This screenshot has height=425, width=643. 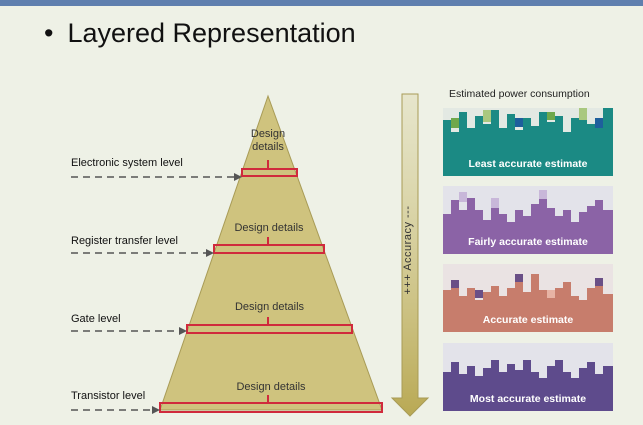 I want to click on level-label-gate: Gate level, so click(x=96, y=319).